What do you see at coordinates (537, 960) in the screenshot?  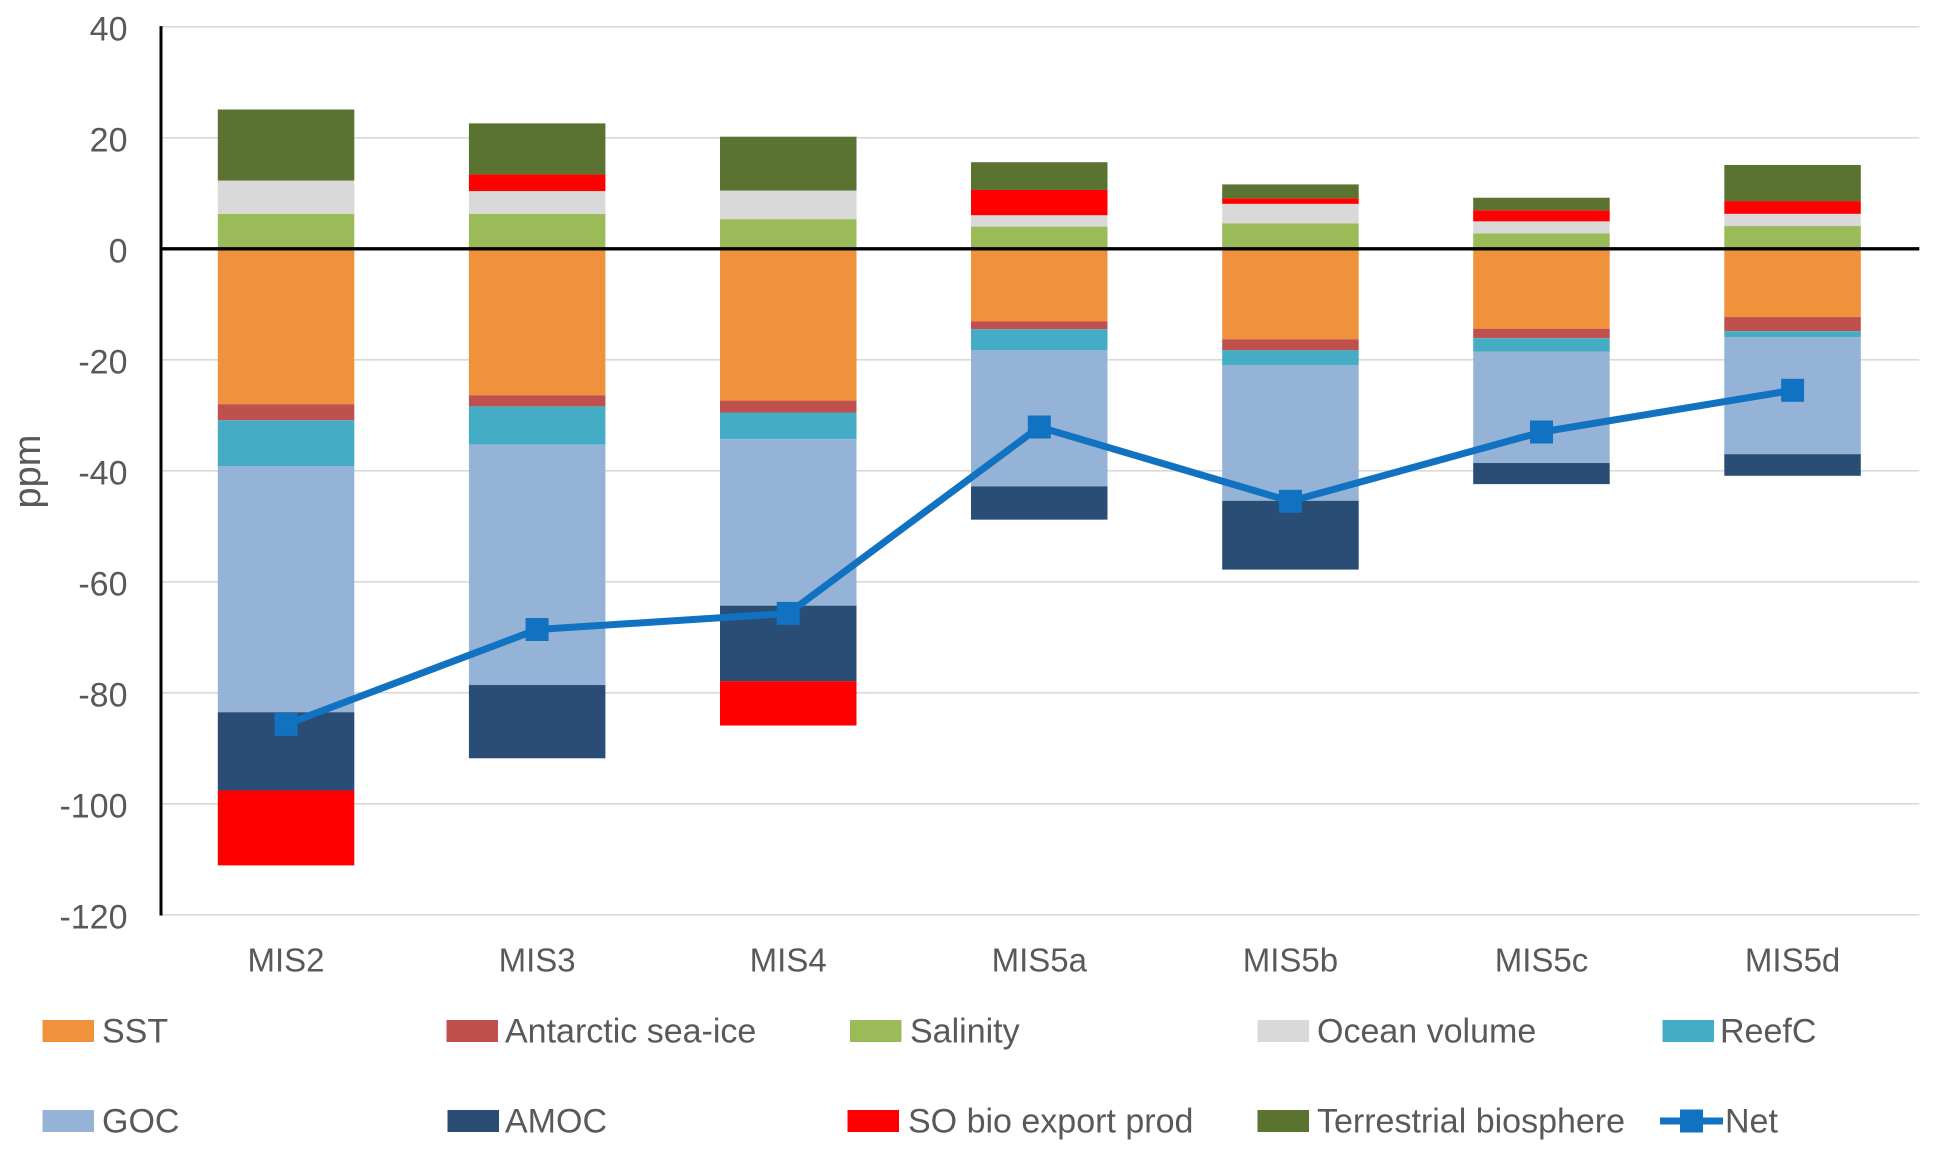 I see `svg-text: MIS3` at bounding box center [537, 960].